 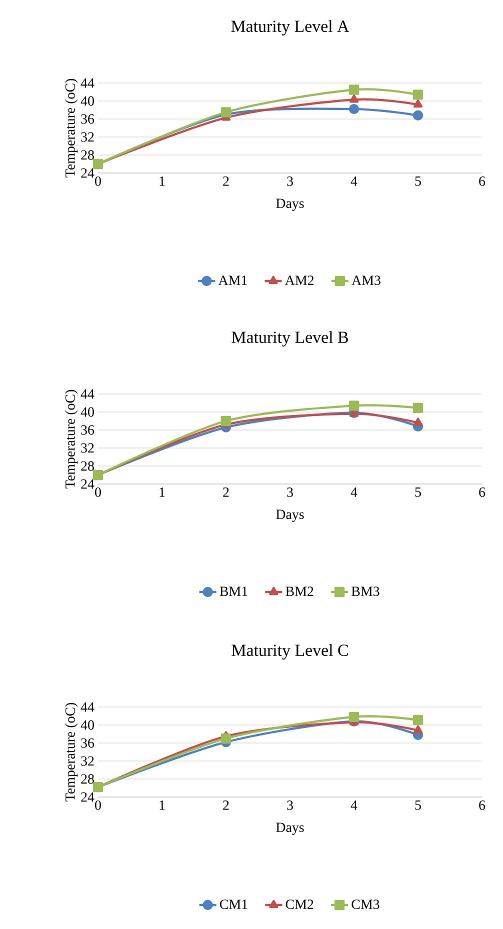 I want to click on legend-label: CM1, so click(x=234, y=905).